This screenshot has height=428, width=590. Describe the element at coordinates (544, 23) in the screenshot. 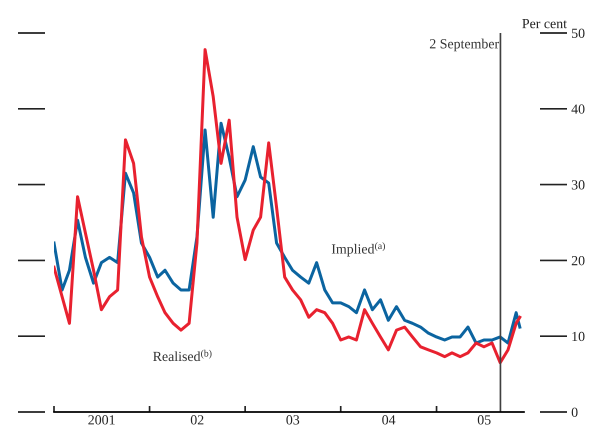

I see `y-axis-title: Per cent` at that location.